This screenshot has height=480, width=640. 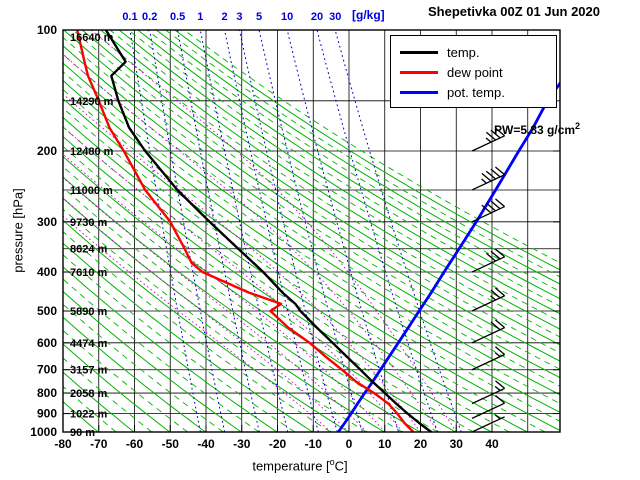 I want to click on legend-label: pot. temp., so click(x=476, y=92).